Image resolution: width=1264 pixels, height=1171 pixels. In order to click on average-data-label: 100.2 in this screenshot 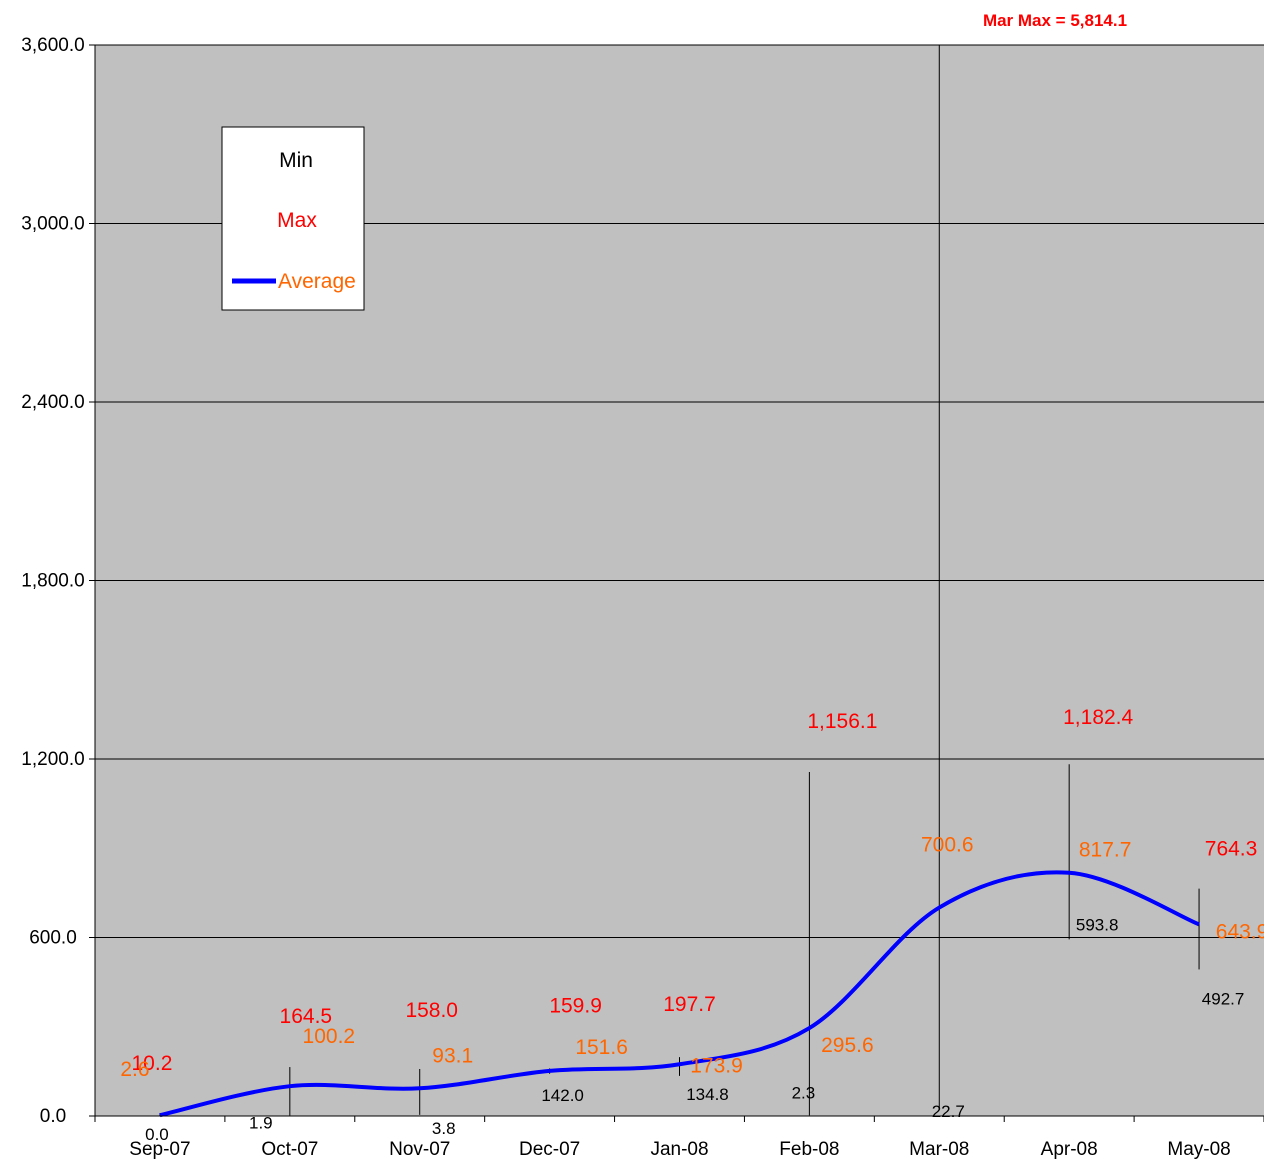, I will do `click(329, 1036)`.